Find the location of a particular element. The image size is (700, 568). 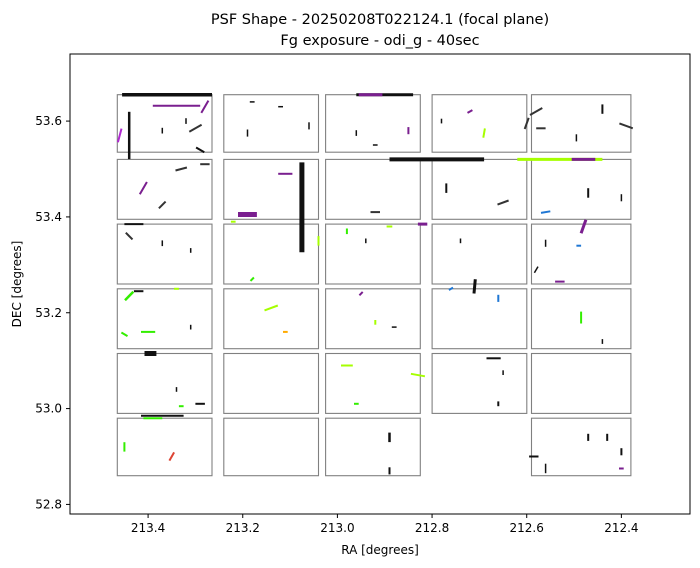

x-axis-ticks: 213.4 213.2 213.0 212.8 212.6 212.4 is located at coordinates (385, 524).